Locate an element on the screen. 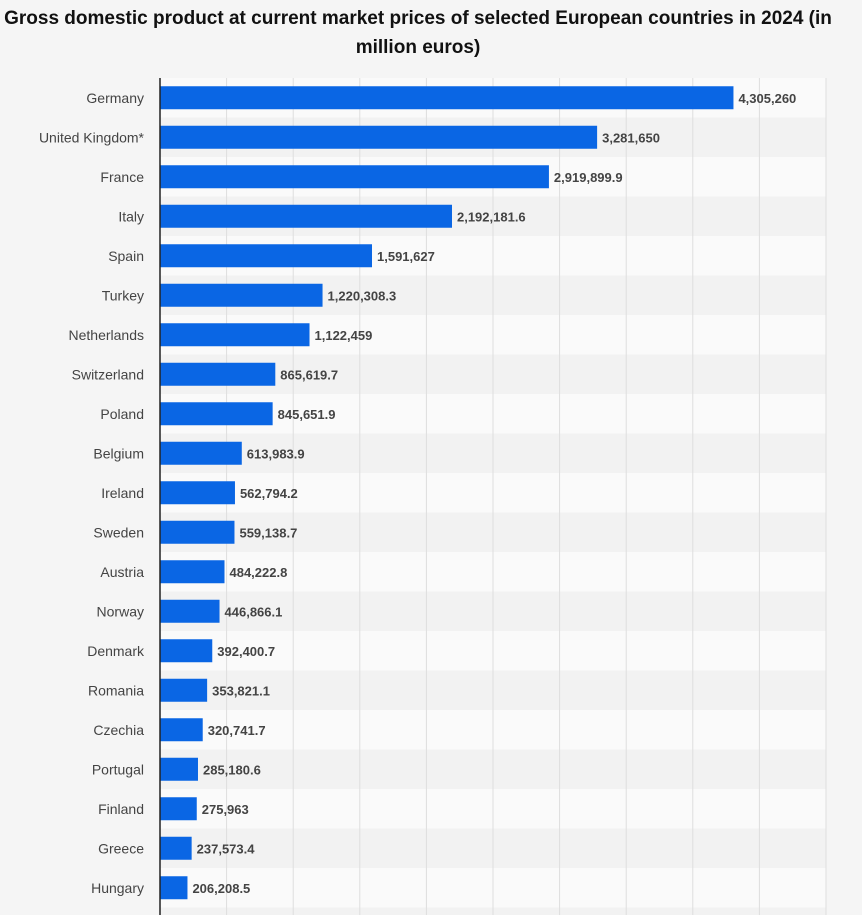  value-label: 3,281,650 is located at coordinates (631, 137).